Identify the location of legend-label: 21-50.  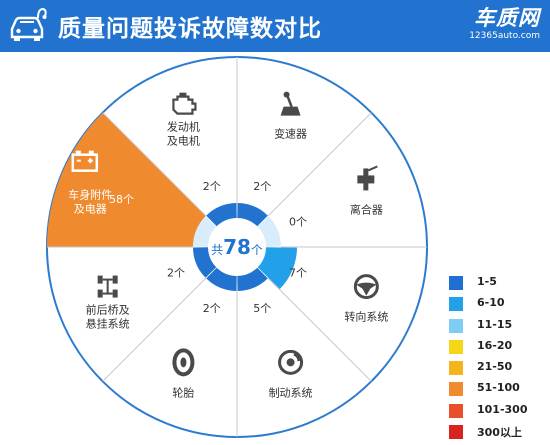
(495, 367).